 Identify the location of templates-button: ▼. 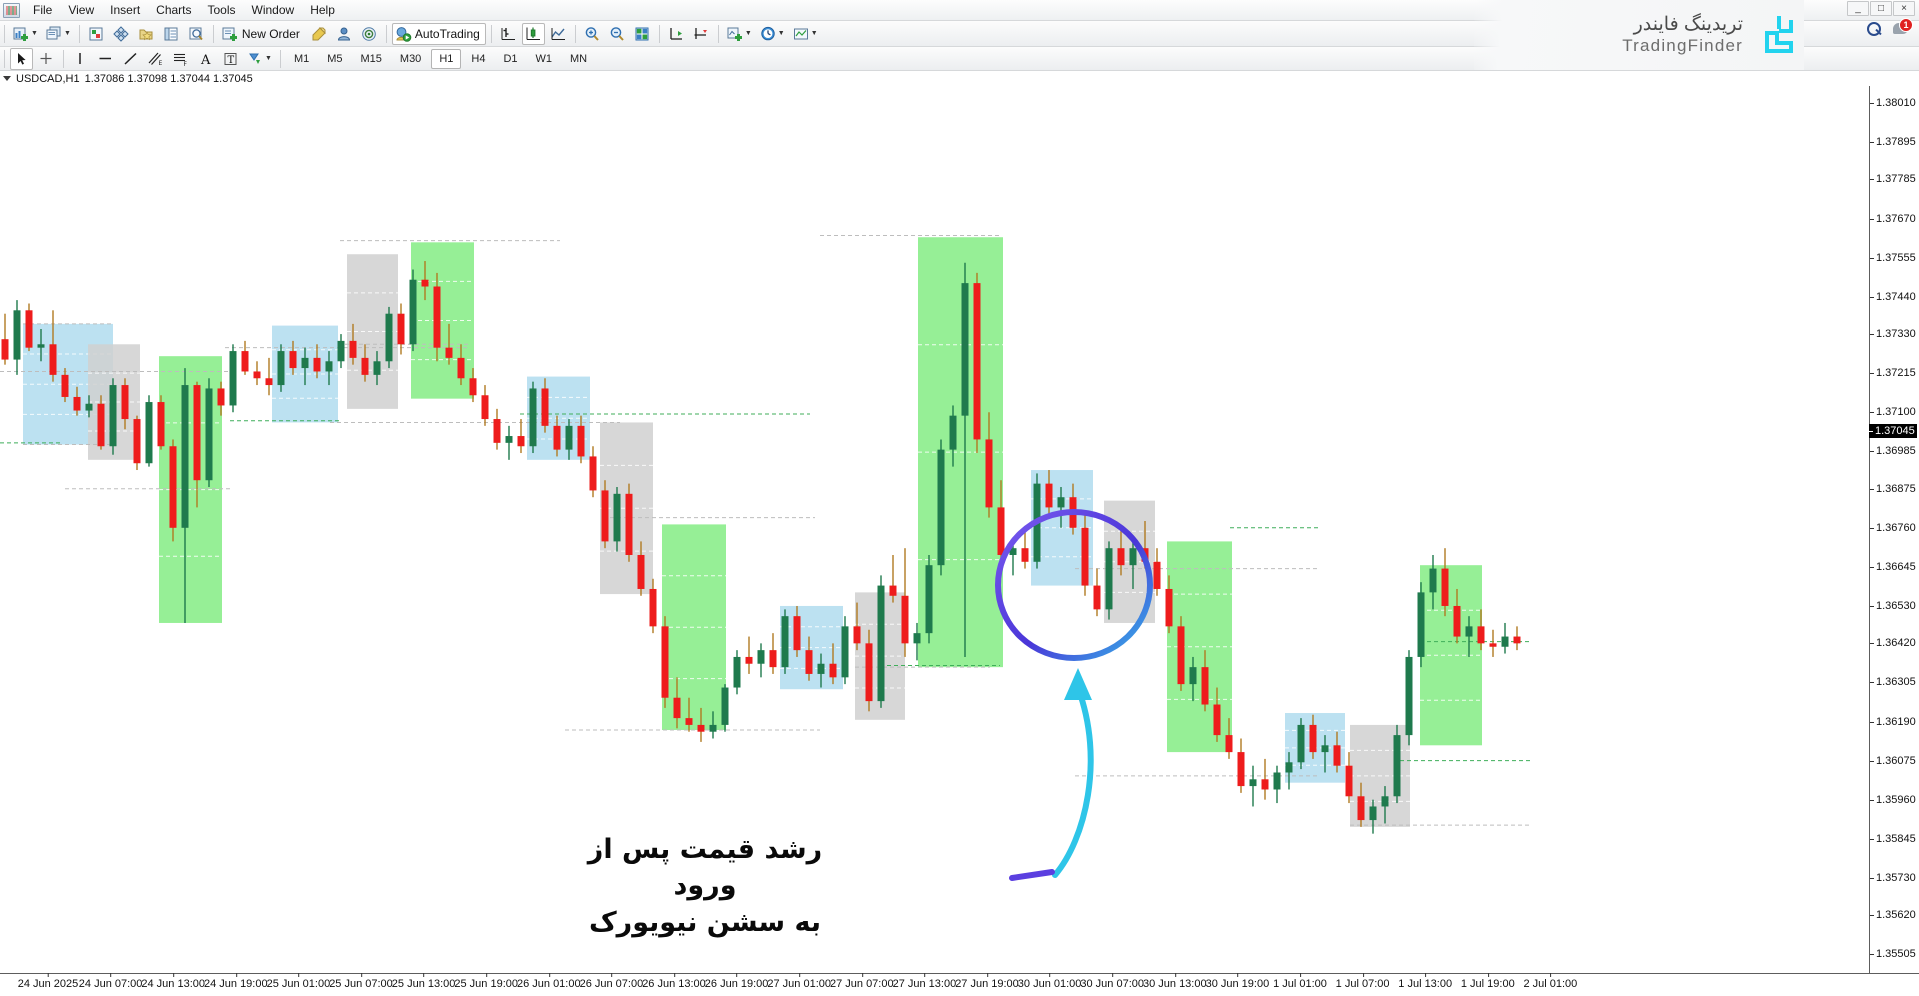
(805, 34).